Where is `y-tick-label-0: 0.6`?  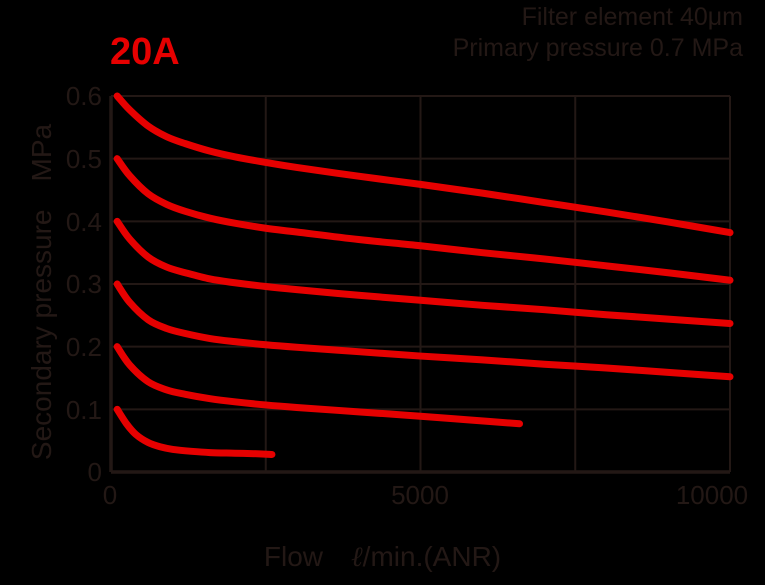 y-tick-label-0: 0.6 is located at coordinates (83, 96).